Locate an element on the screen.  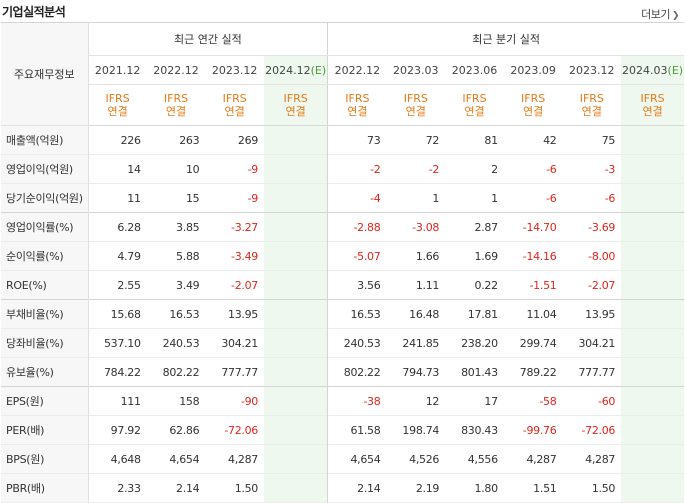
quarter-value-cell: 304.21 is located at coordinates (597, 343).